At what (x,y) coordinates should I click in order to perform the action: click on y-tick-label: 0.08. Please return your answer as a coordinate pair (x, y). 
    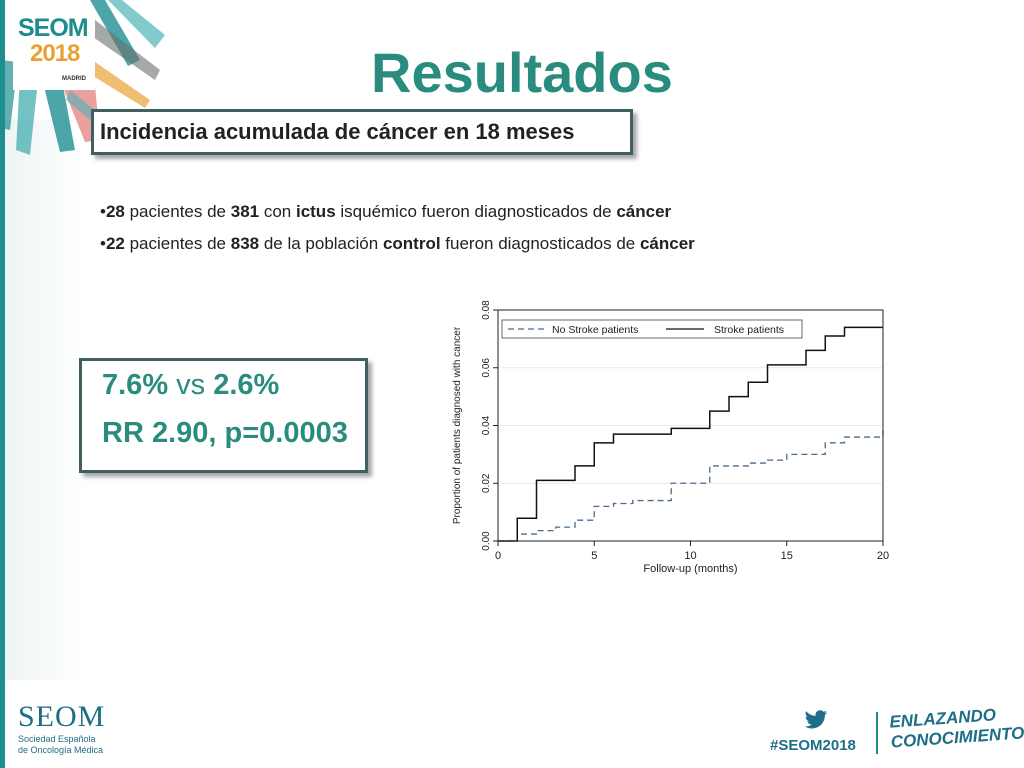
    Looking at the image, I should click on (486, 310).